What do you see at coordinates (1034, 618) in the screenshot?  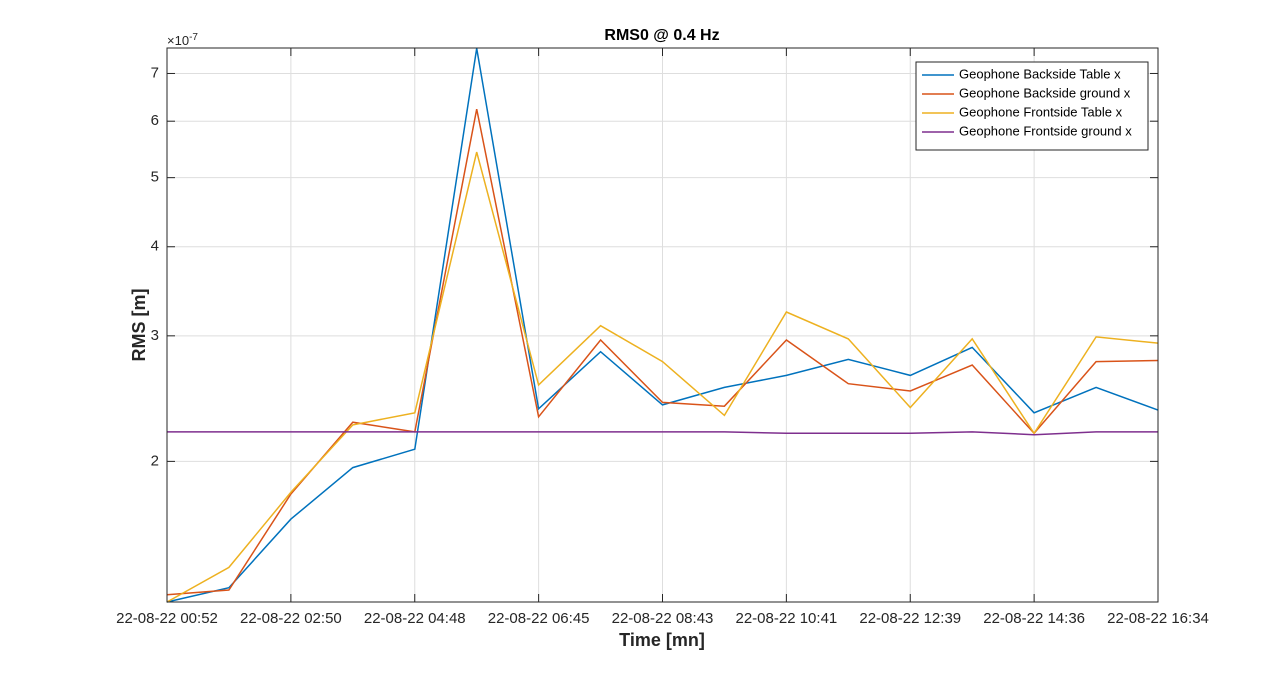 I see `x-tick-label: 22-08-22 14:36` at bounding box center [1034, 618].